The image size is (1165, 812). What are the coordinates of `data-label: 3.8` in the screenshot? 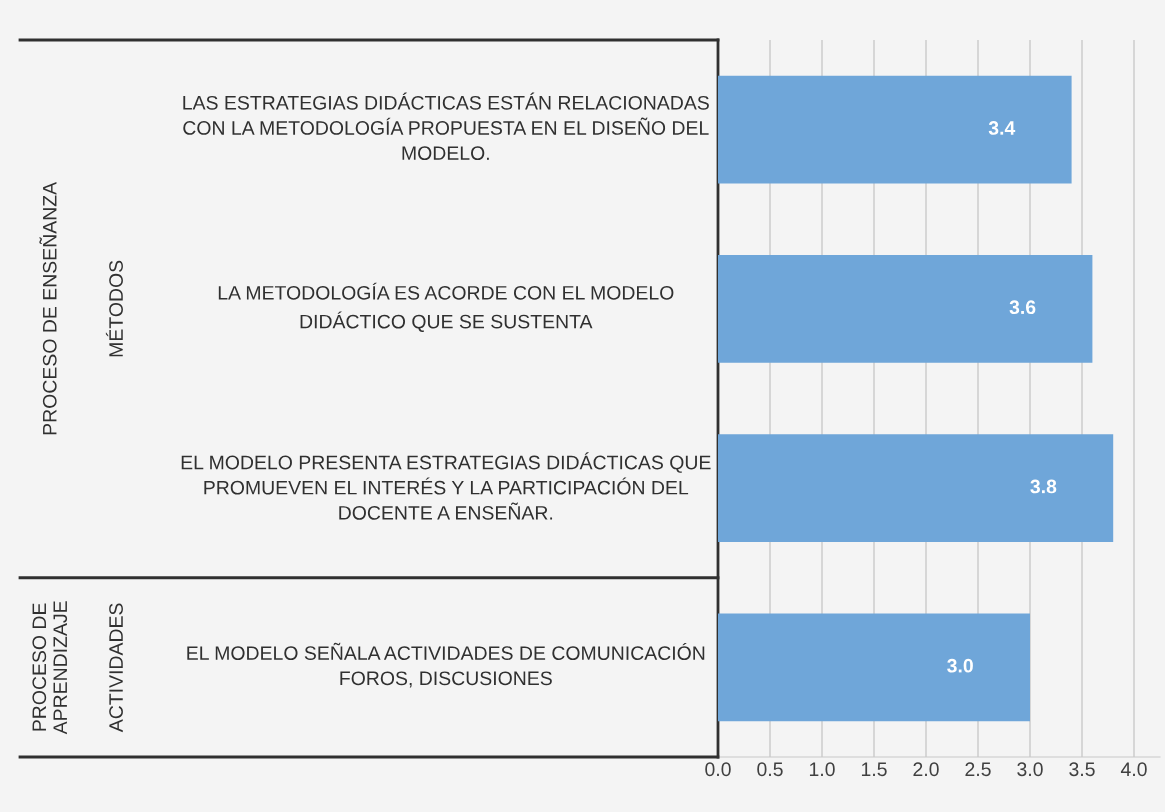 It's located at (1043, 486).